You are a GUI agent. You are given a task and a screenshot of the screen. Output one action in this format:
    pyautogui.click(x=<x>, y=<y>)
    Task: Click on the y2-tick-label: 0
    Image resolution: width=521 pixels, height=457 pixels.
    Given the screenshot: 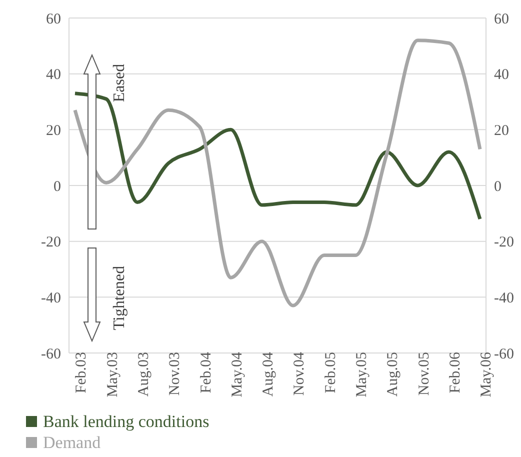 What is the action you would take?
    pyautogui.click(x=57, y=186)
    